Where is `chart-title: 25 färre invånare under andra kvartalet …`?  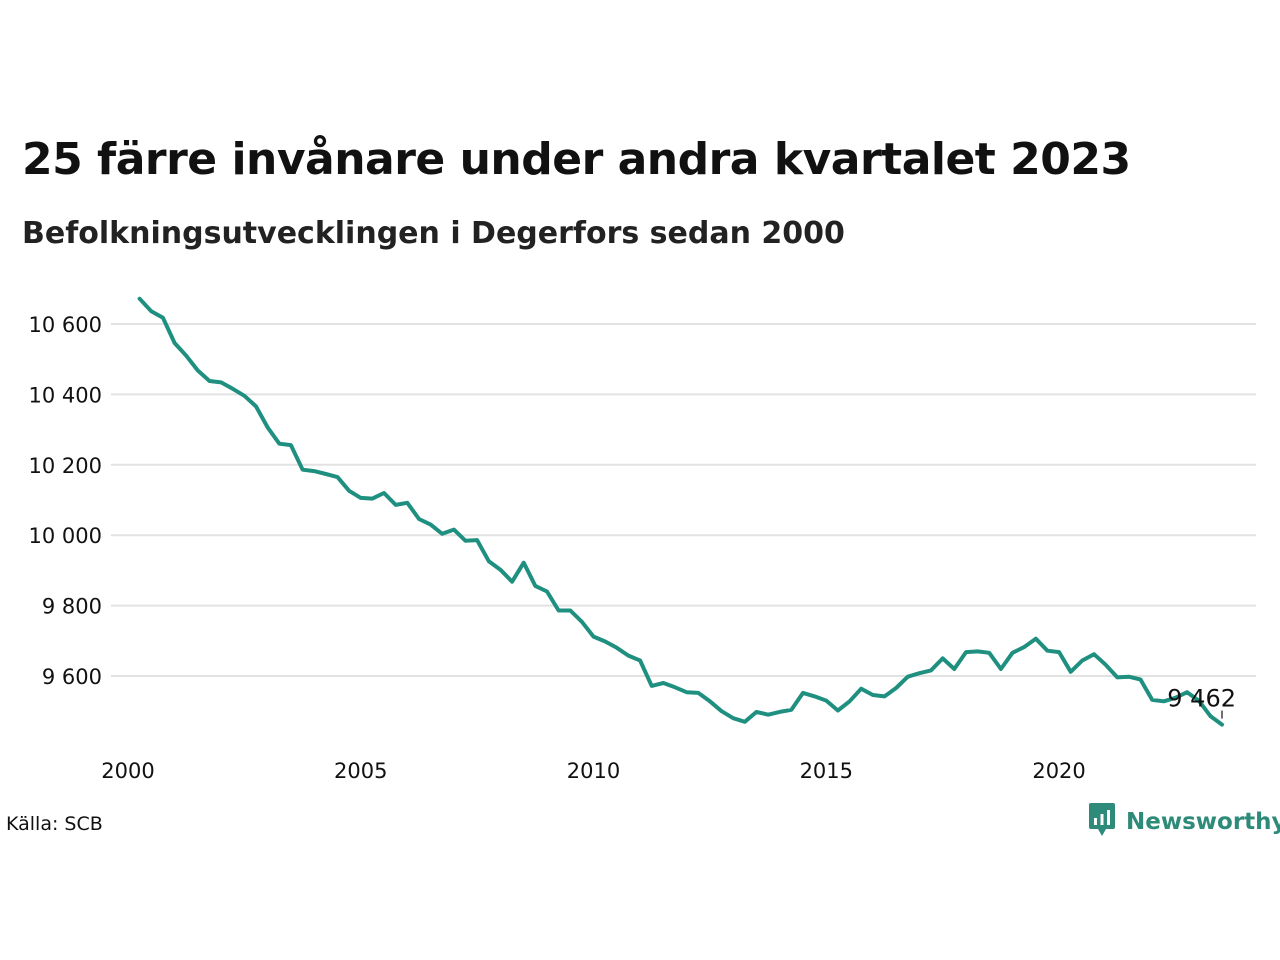 chart-title: 25 färre invånare under andra kvartalet … is located at coordinates (576, 159).